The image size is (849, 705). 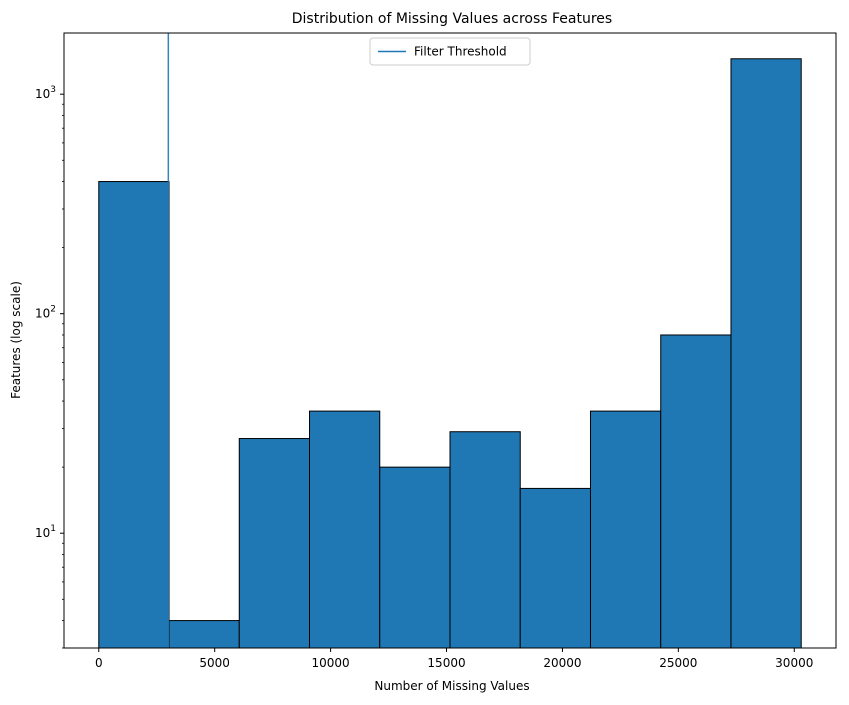 What do you see at coordinates (331, 663) in the screenshot?
I see `x-tick-label: 10000` at bounding box center [331, 663].